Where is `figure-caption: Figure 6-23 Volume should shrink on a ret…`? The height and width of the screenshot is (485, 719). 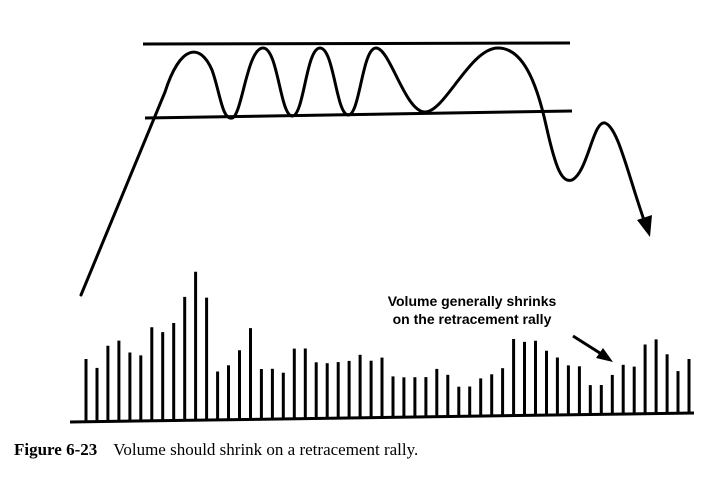 figure-caption: Figure 6-23 Volume should shrink on a ret… is located at coordinates (216, 450).